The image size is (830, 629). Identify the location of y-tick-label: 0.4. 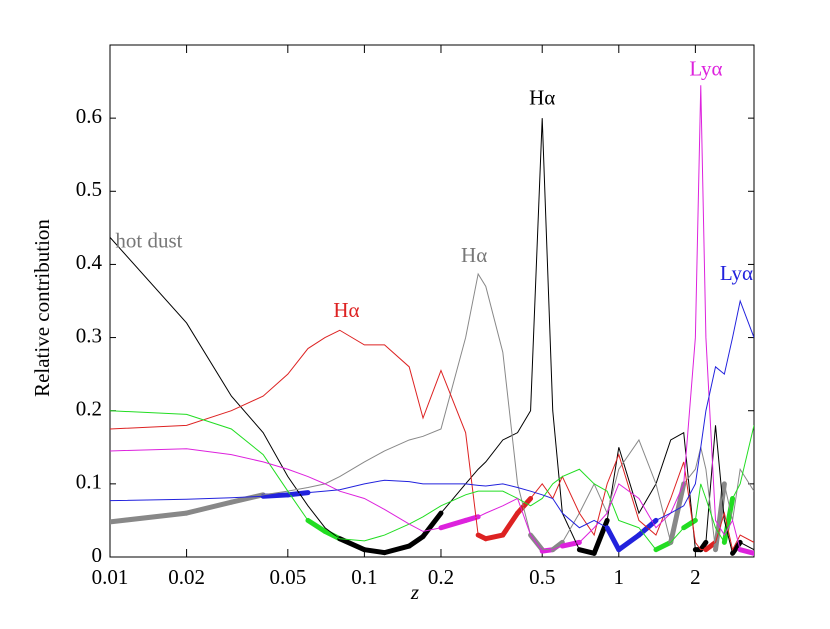
(89, 262).